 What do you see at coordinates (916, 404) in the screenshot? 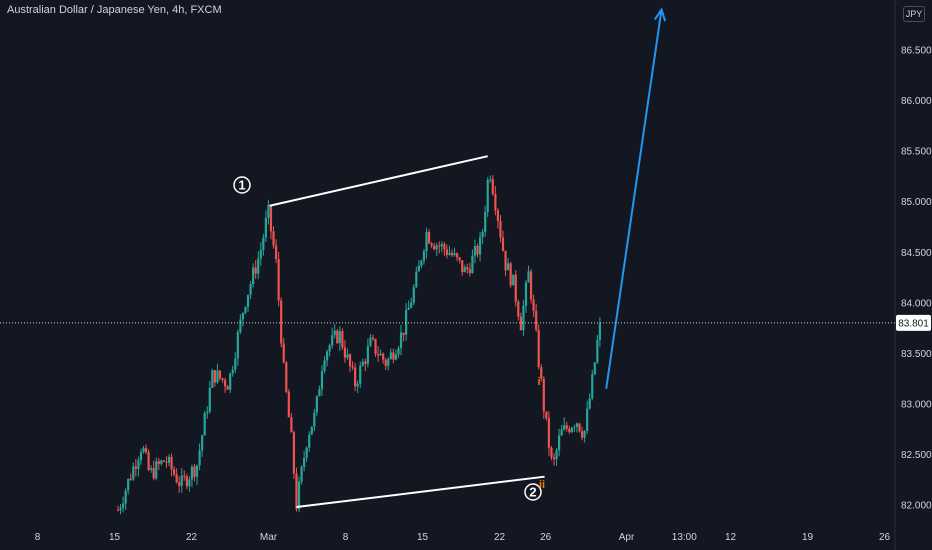
I see `price-tick-label: 83.000` at bounding box center [916, 404].